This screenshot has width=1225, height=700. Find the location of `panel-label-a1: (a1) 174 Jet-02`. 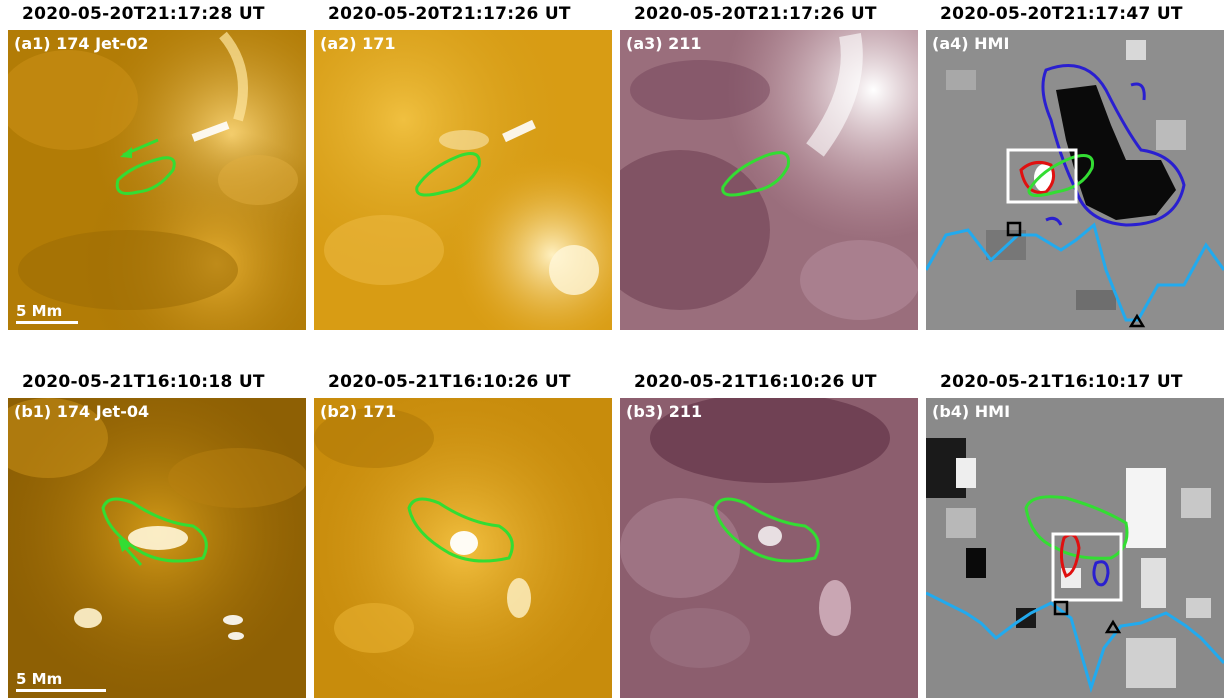

panel-label-a1: (a1) 174 Jet-02 is located at coordinates (81, 43).